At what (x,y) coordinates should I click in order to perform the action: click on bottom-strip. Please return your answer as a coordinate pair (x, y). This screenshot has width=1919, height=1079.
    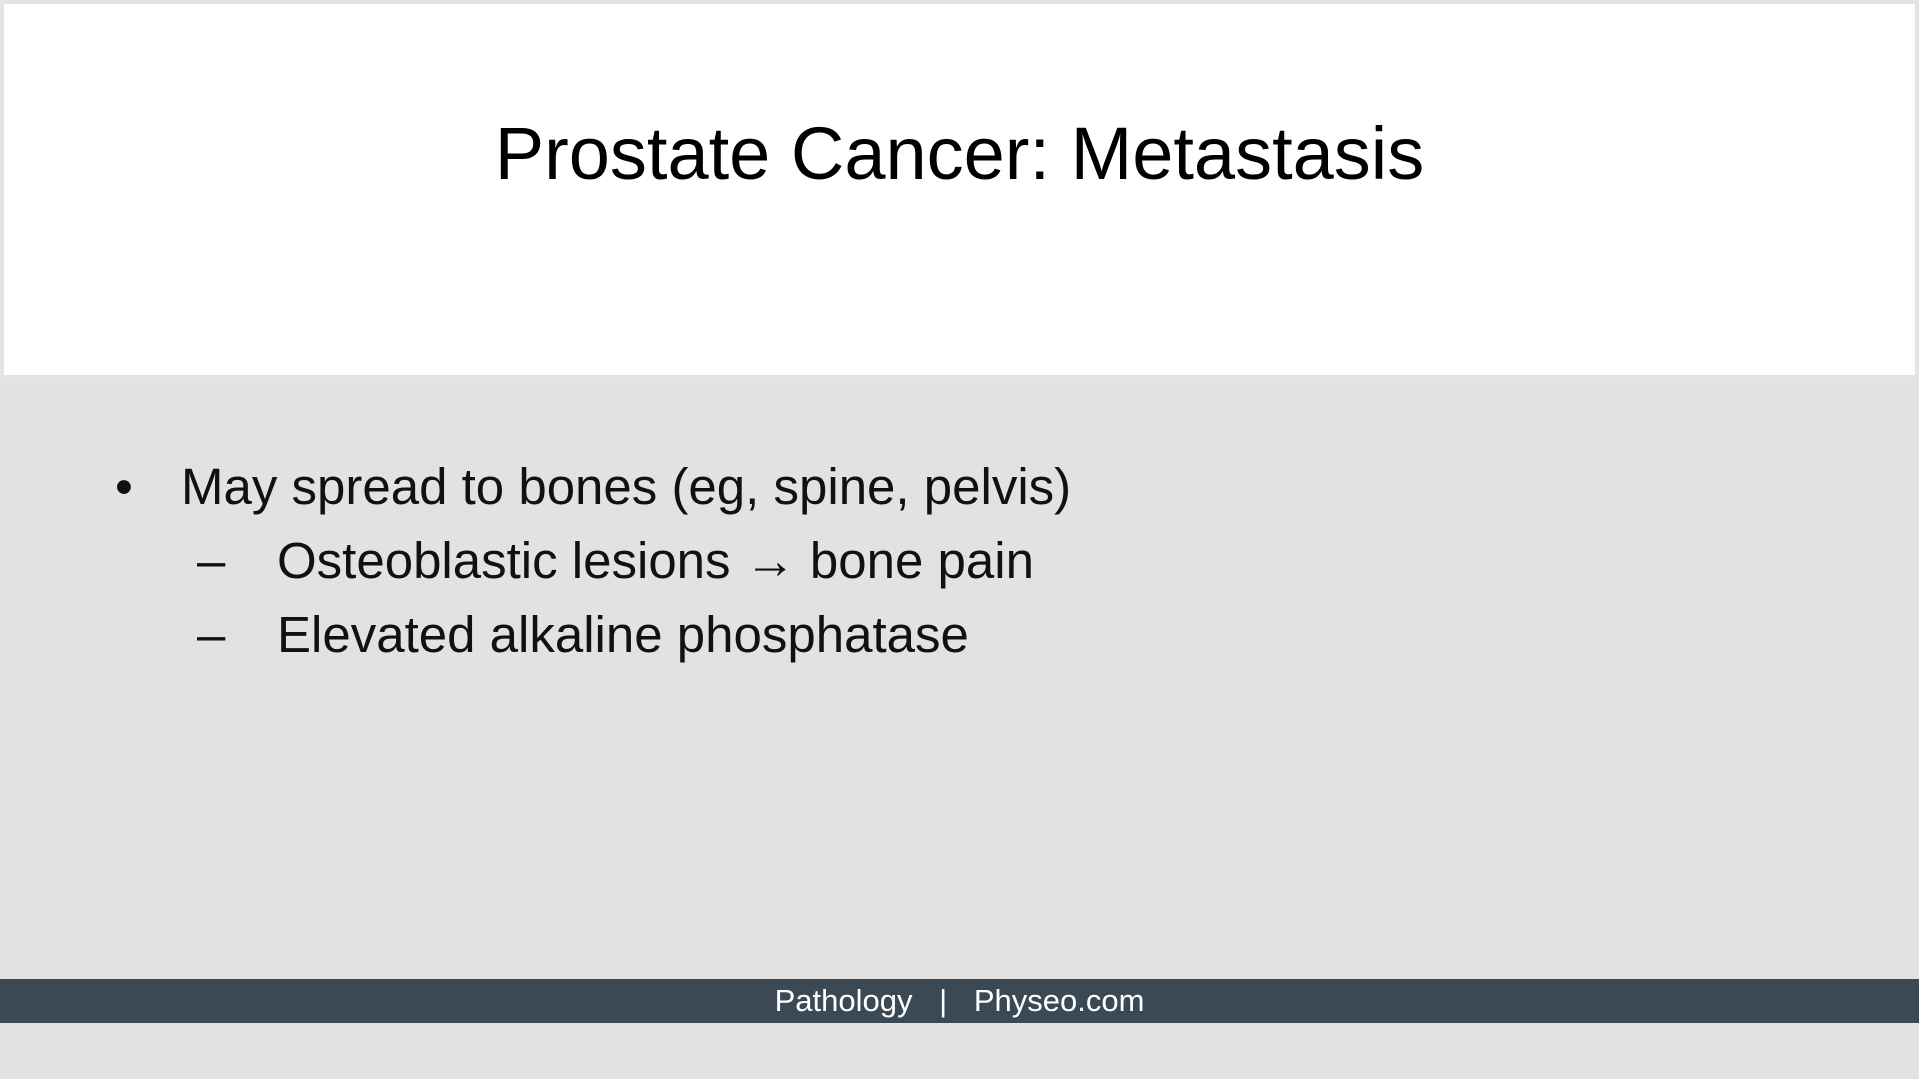
    Looking at the image, I should click on (959, 1051).